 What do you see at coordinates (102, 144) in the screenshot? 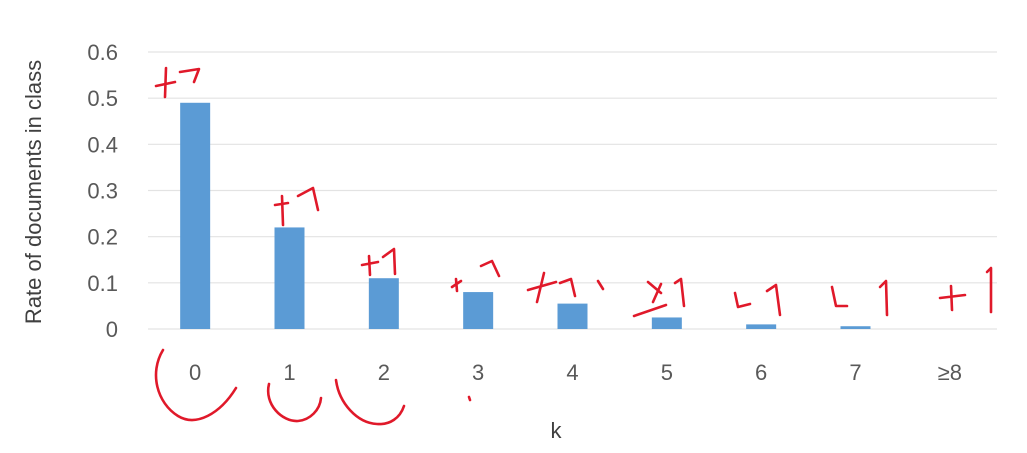
I see `y-tick-label: 0.4` at bounding box center [102, 144].